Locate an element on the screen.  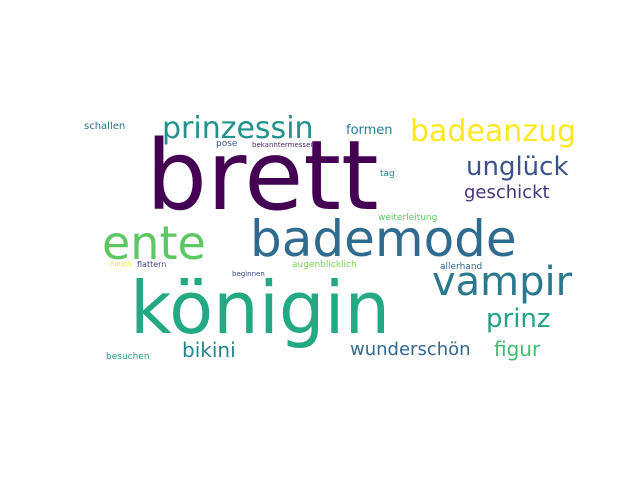
word-bademode: bademode is located at coordinates (383, 239).